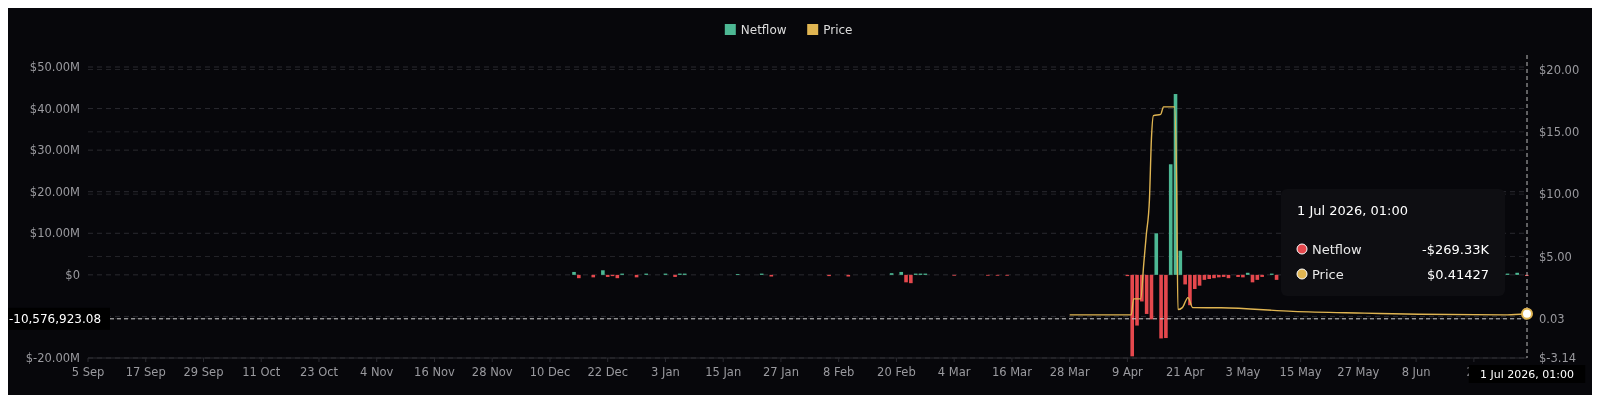 The width and height of the screenshot is (1600, 403). What do you see at coordinates (1416, 372) in the screenshot?
I see `x-tick-label: 8 Jun` at bounding box center [1416, 372].